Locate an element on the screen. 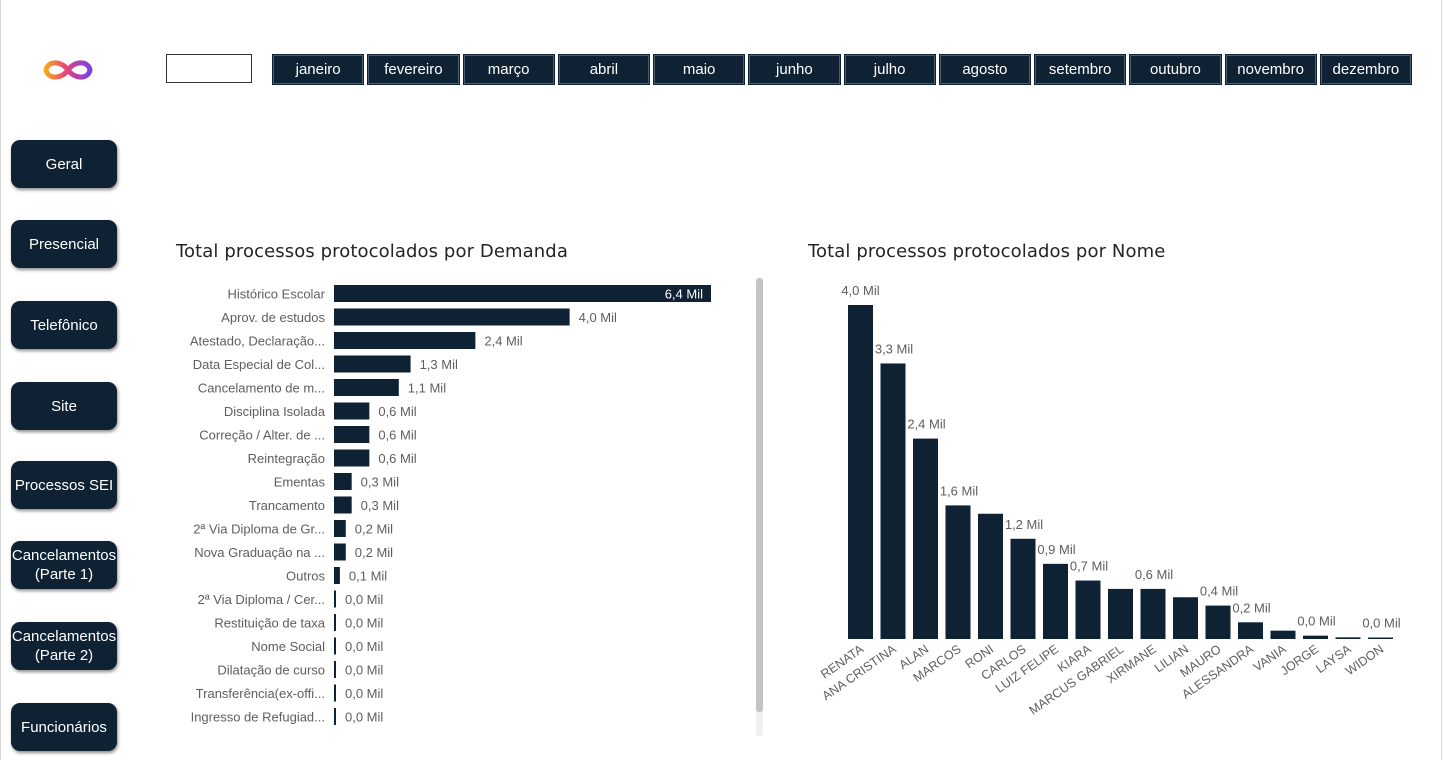 The width and height of the screenshot is (1444, 760). nav-button-label: Geral is located at coordinates (64, 164).